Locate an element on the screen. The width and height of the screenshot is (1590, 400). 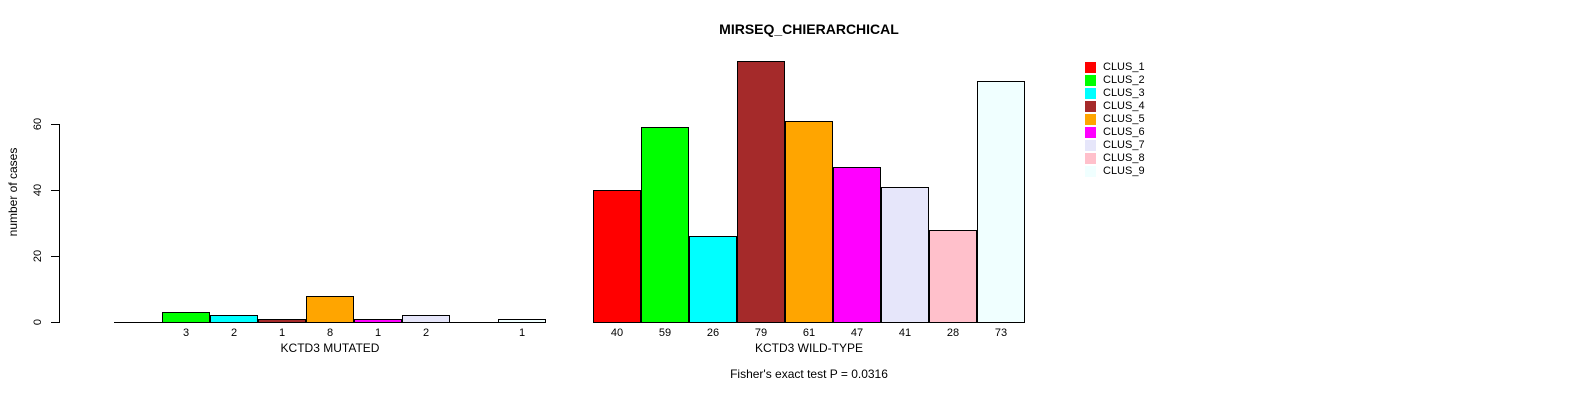
legend-item-clus_3: CLUS_3 is located at coordinates (1115, 93).